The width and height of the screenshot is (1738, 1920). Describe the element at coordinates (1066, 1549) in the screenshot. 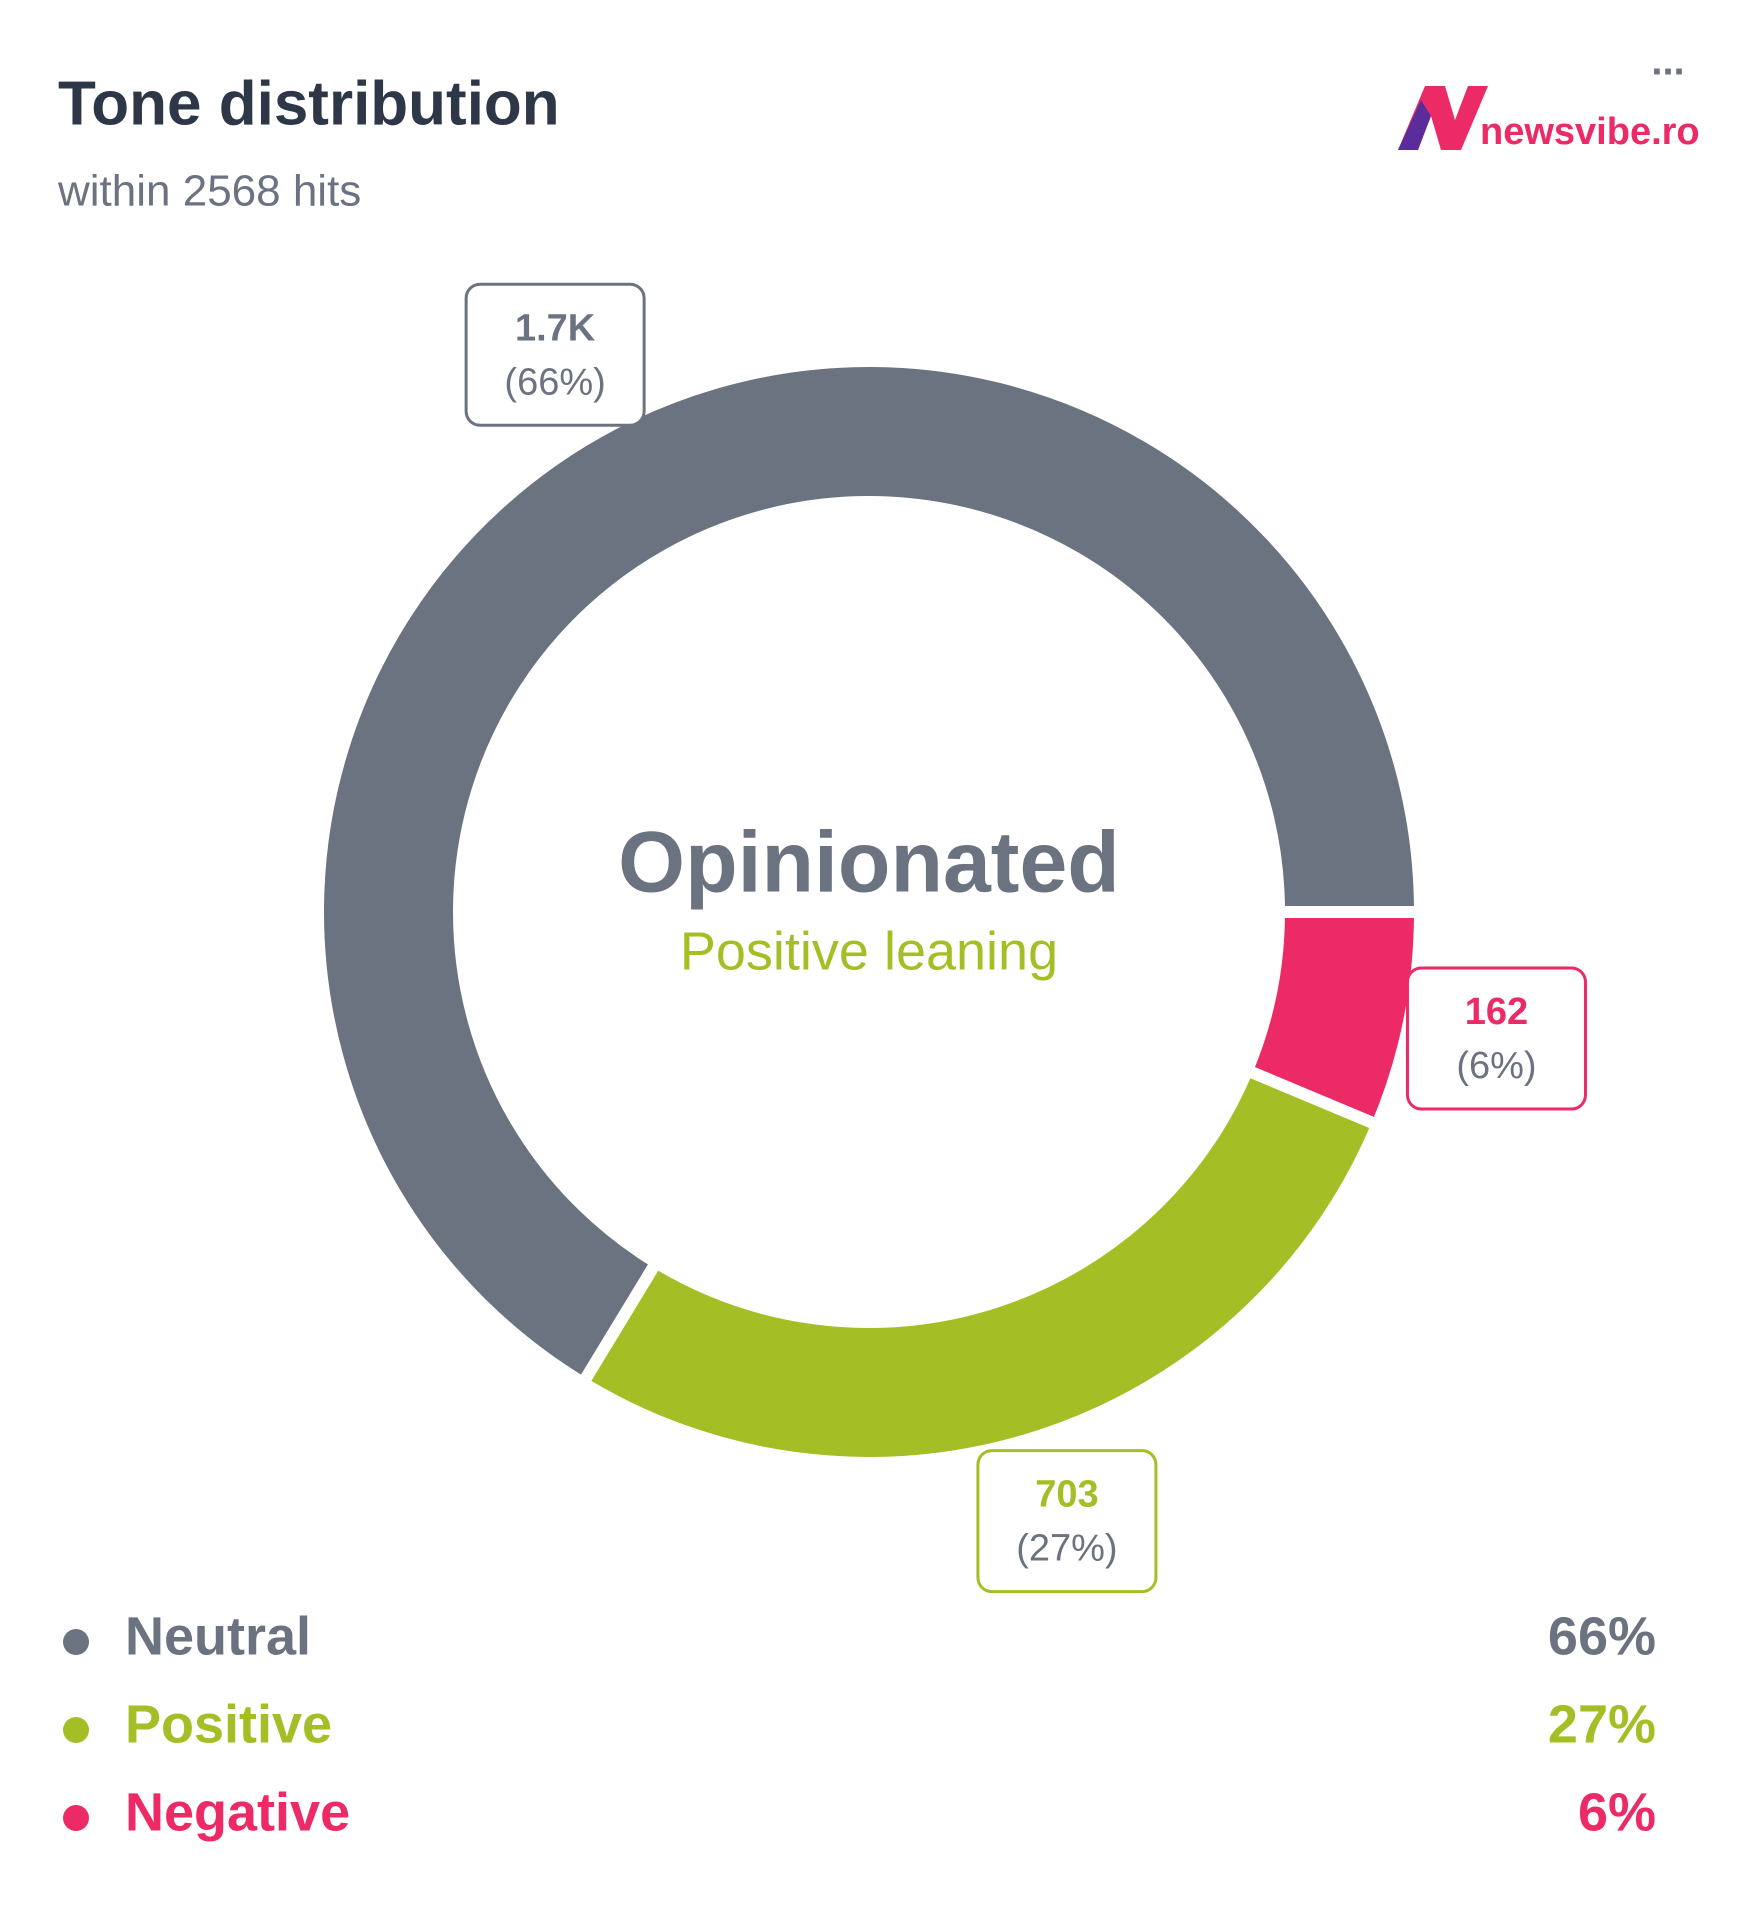

I see `percent-label: (27%)` at that location.